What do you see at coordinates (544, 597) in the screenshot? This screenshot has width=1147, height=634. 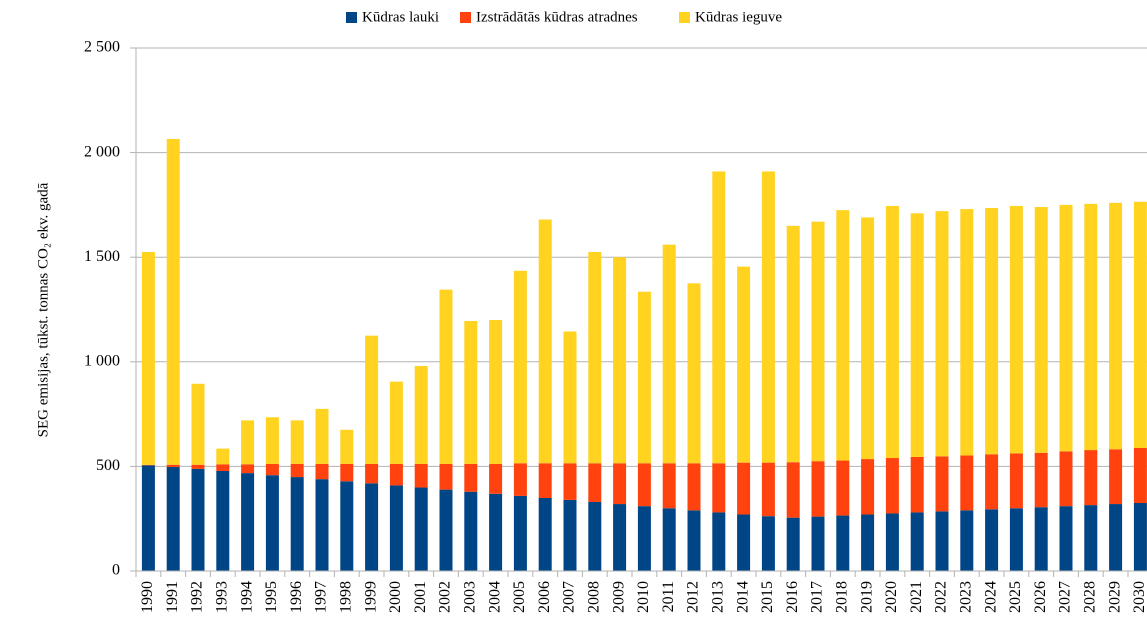 I see `x-tick-label: 2006` at bounding box center [544, 597].